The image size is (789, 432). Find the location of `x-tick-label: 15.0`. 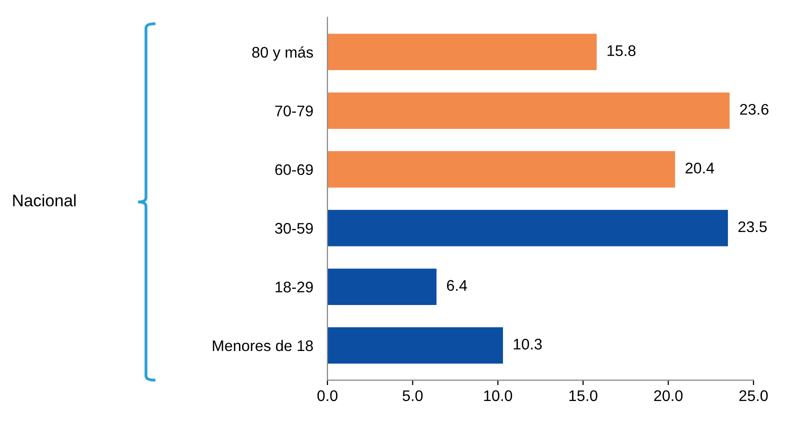

x-tick-label: 15.0 is located at coordinates (583, 396).